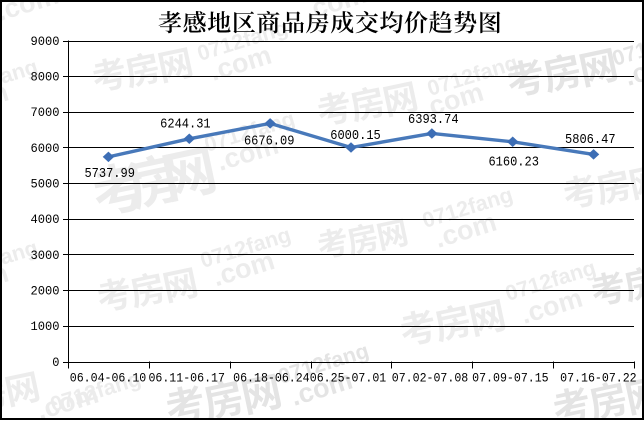 Image resolution: width=644 pixels, height=425 pixels. Describe the element at coordinates (590, 140) in the screenshot. I see `svg-text: 5806.47` at that location.